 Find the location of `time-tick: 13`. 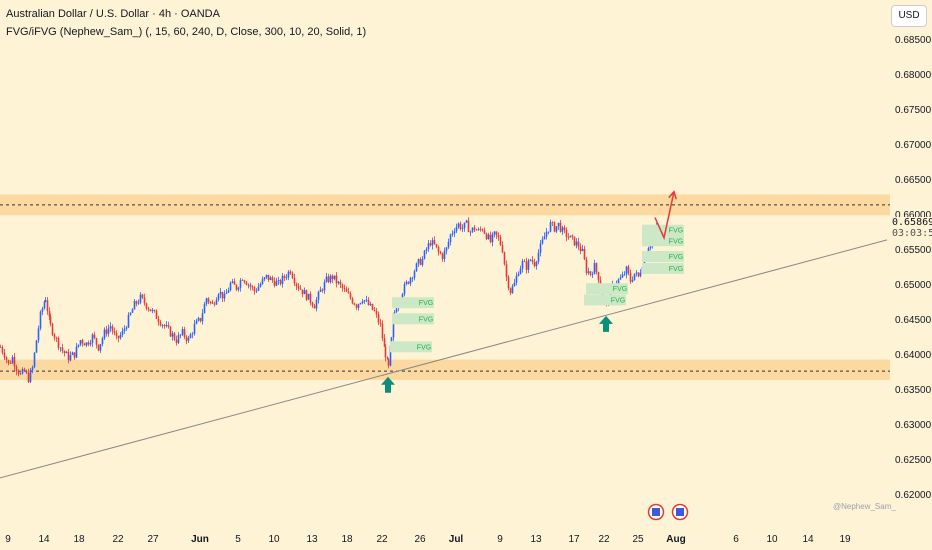

time-tick: 13 is located at coordinates (536, 539).